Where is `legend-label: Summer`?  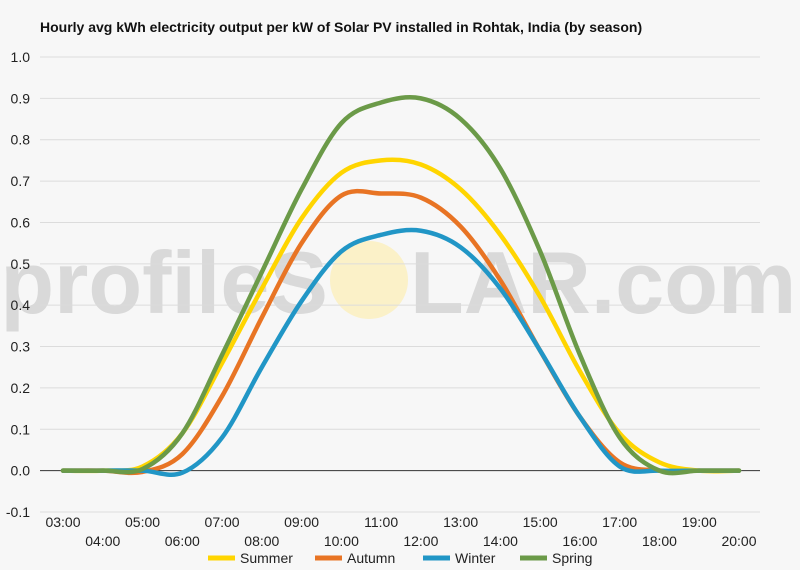
legend-label: Summer is located at coordinates (266, 558).